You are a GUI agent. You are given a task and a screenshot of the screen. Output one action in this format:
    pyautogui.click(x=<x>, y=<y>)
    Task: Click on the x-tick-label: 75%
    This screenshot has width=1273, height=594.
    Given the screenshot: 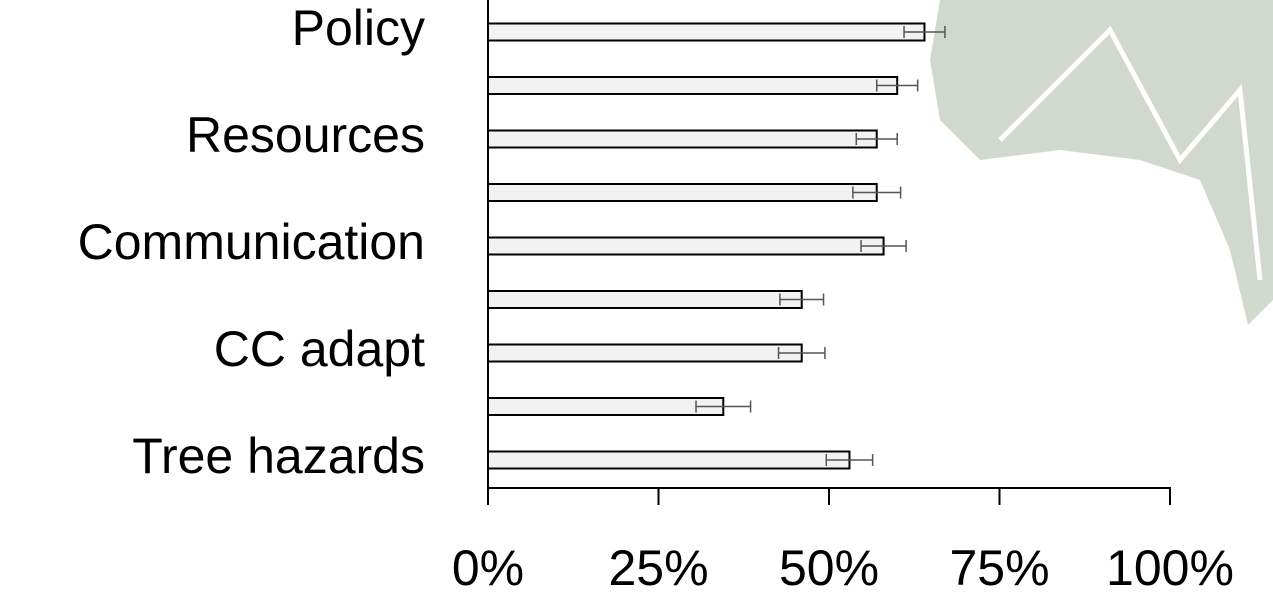 What is the action you would take?
    pyautogui.click(x=999, y=567)
    